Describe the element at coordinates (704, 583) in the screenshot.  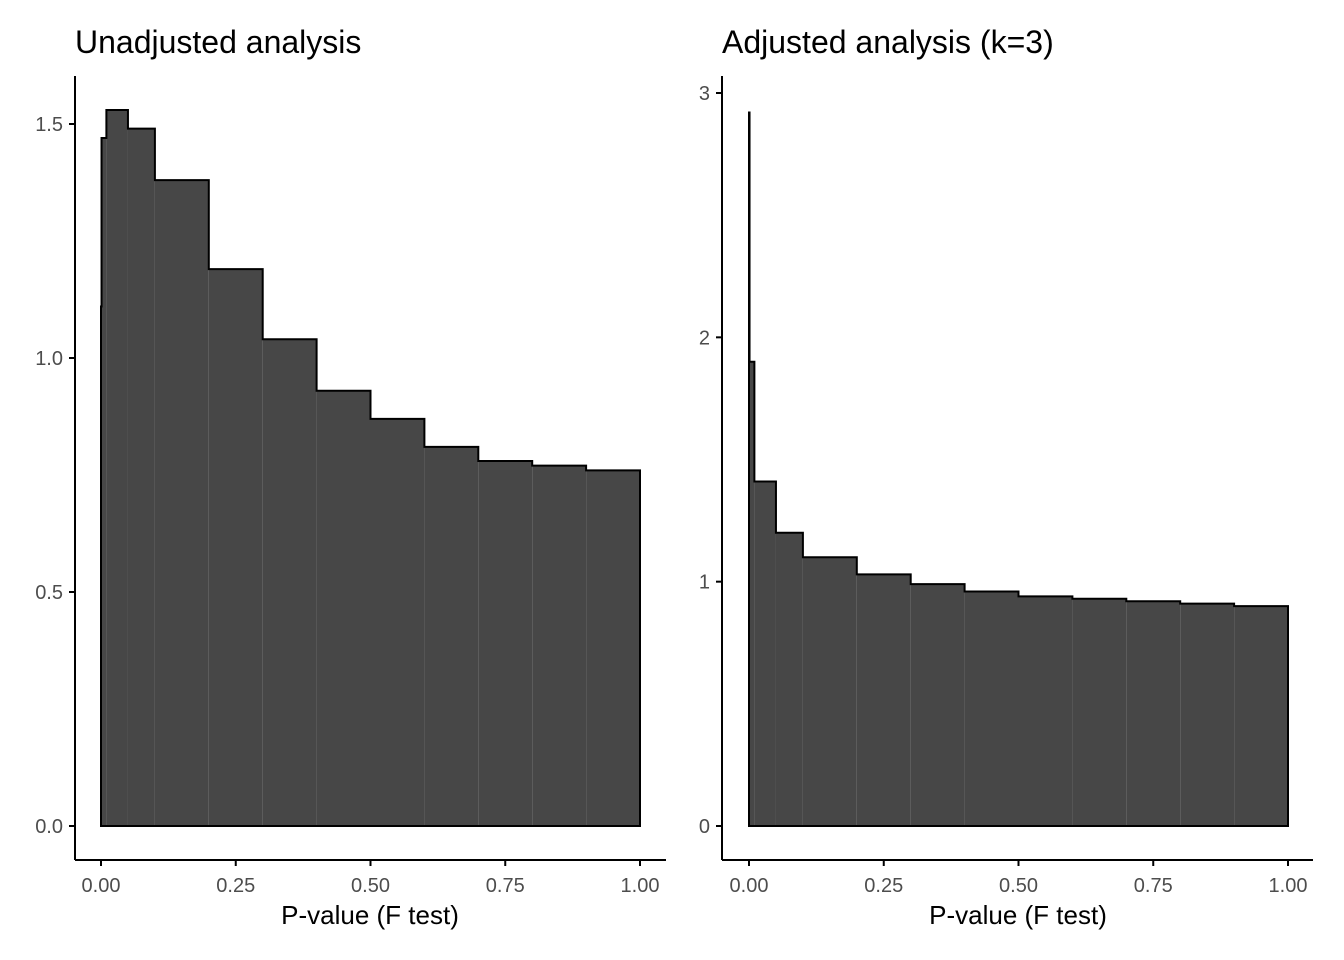
I see `y-tick-label: 1` at that location.